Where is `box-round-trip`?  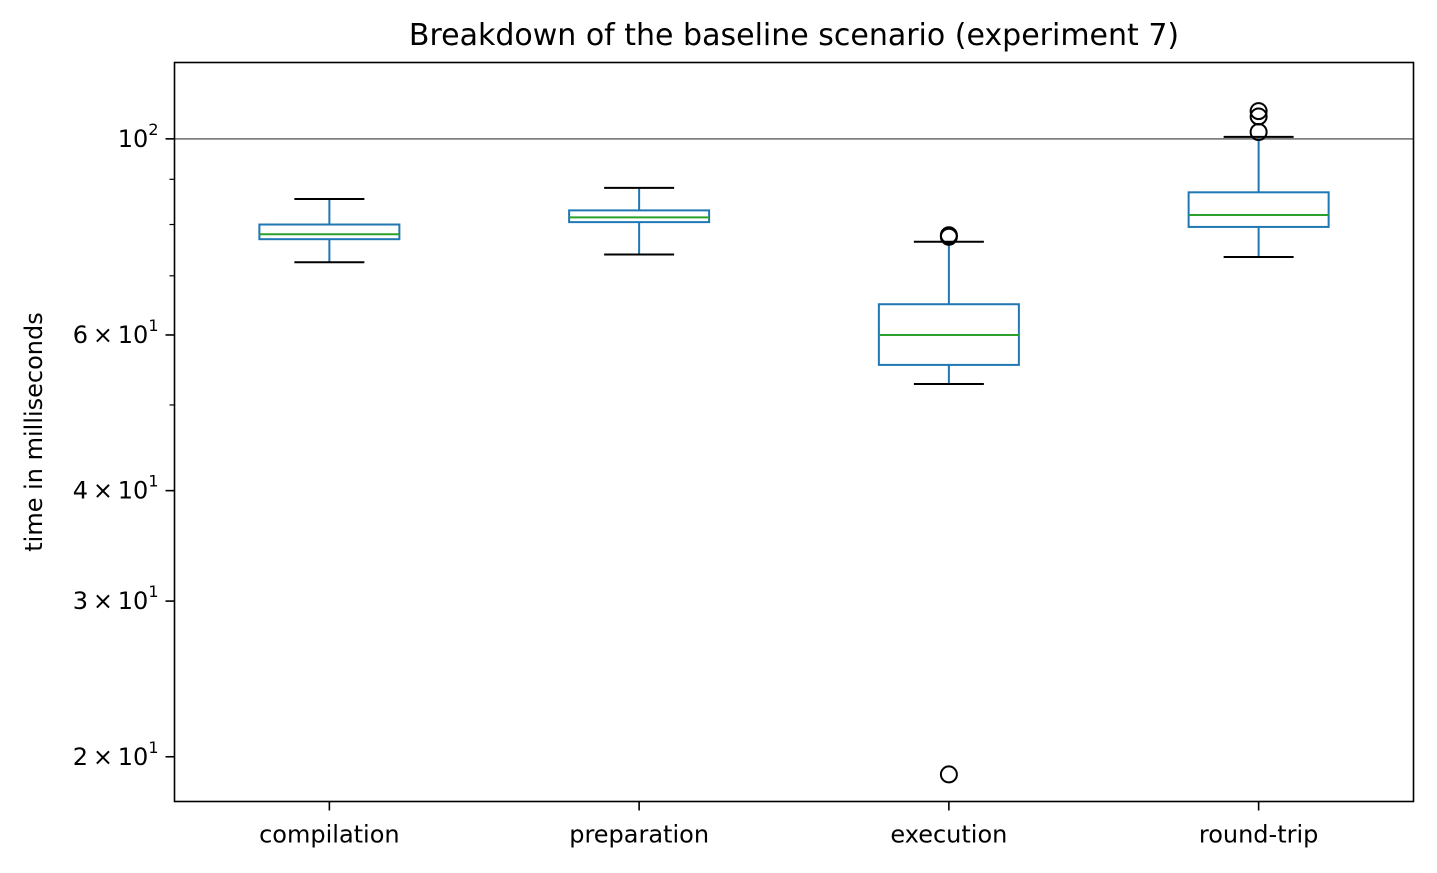
box-round-trip is located at coordinates (1258, 180).